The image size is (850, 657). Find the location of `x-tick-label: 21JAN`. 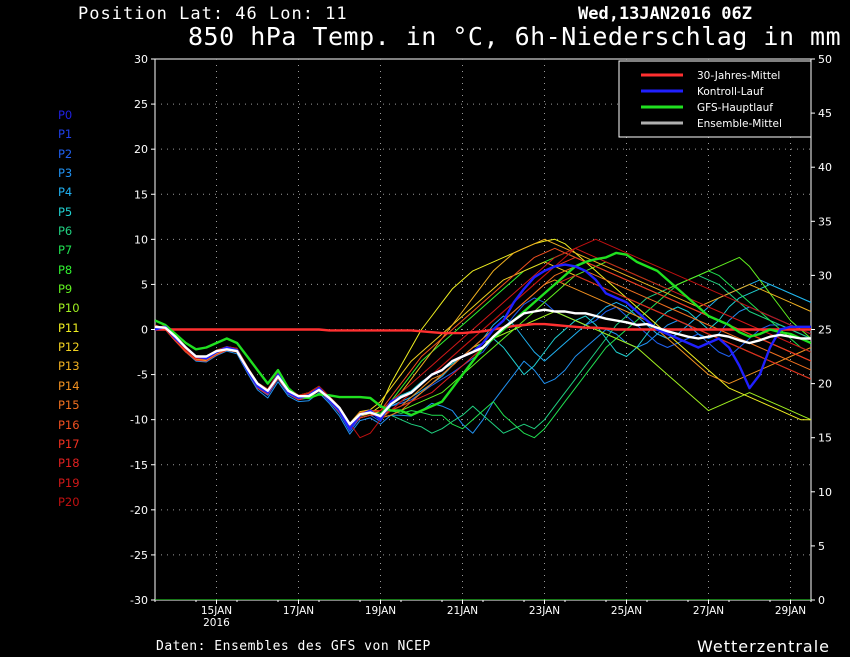

x-tick-label: 21JAN is located at coordinates (462, 611).